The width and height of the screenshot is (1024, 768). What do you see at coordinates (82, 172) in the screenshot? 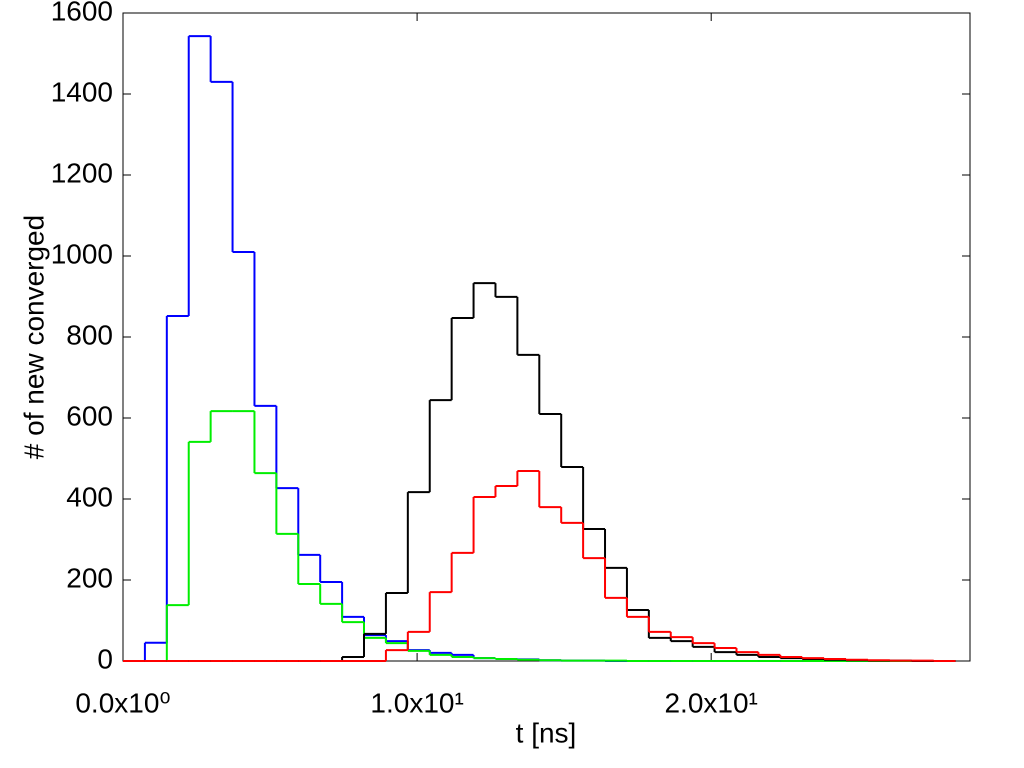
I see `y-tick-label: 1200` at bounding box center [82, 172].